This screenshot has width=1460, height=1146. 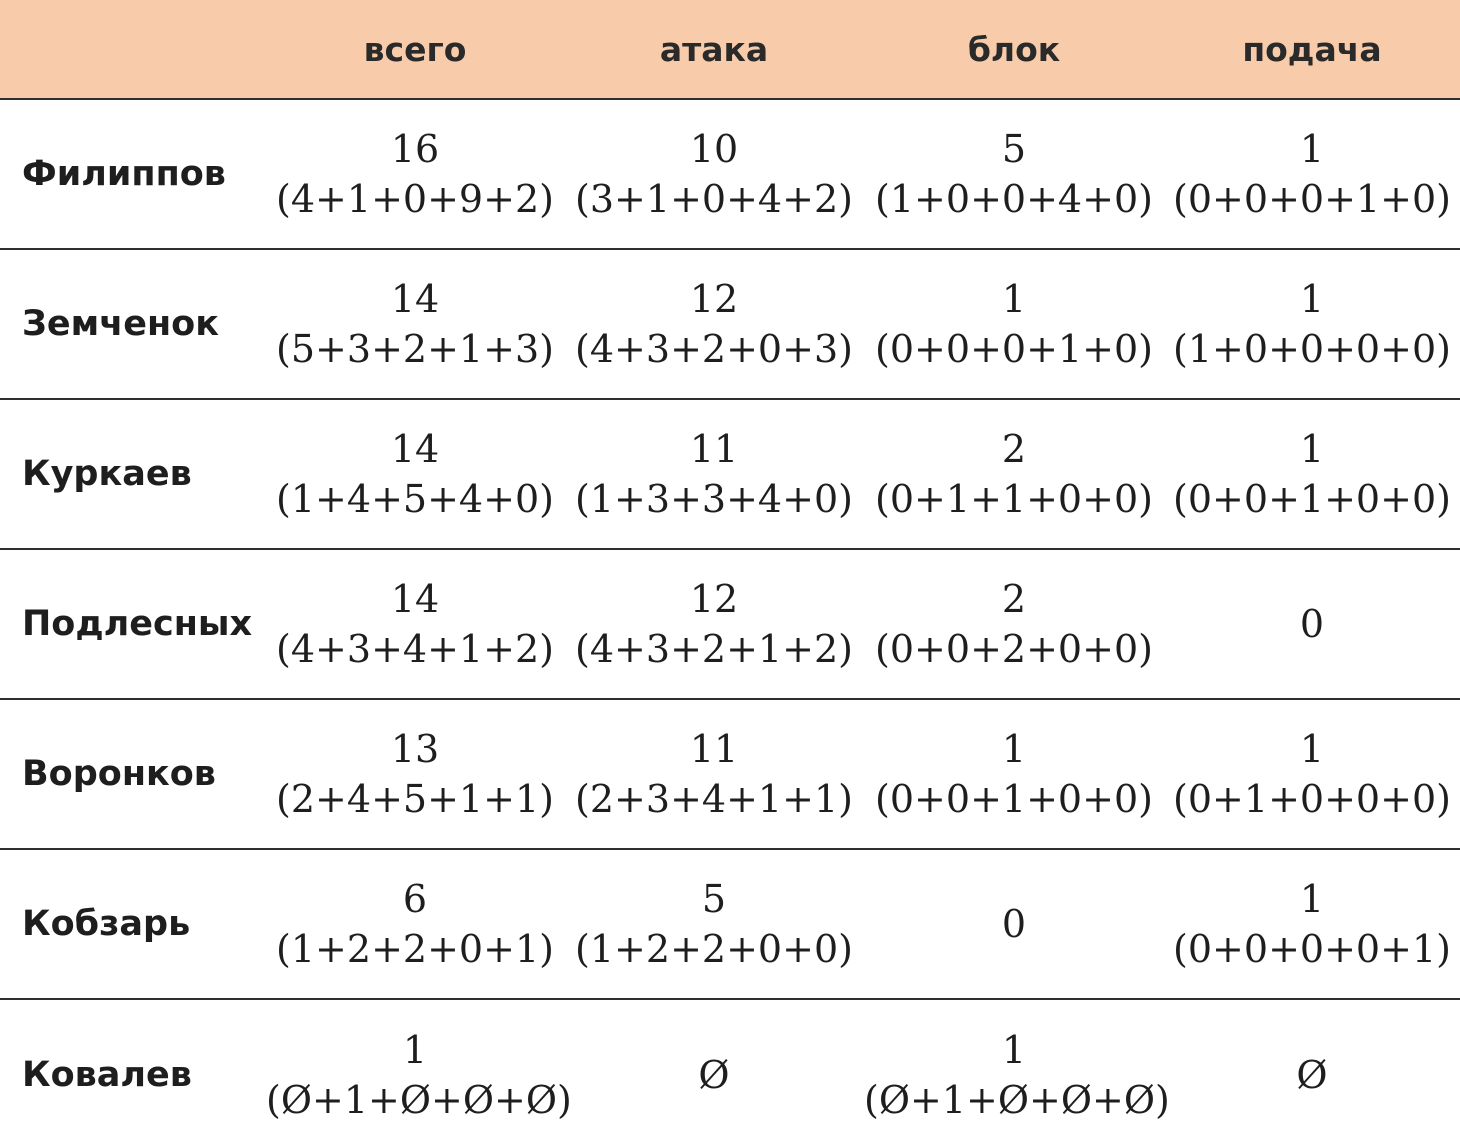 What do you see at coordinates (415, 1049) in the screenshot?
I see `total-value: 1` at bounding box center [415, 1049].